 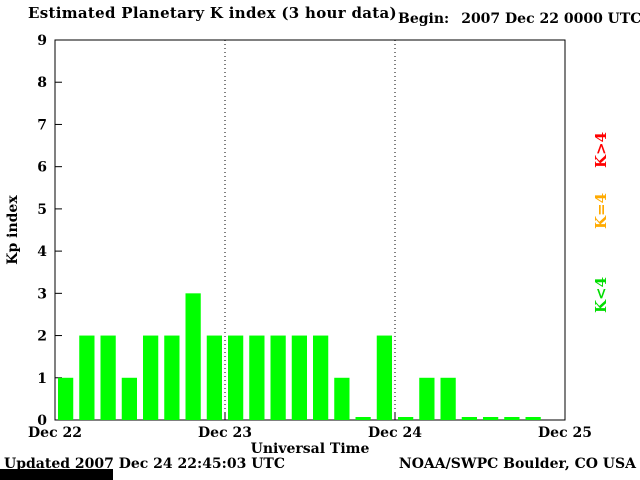 I want to click on y-tick-label: 4, so click(x=42, y=252).